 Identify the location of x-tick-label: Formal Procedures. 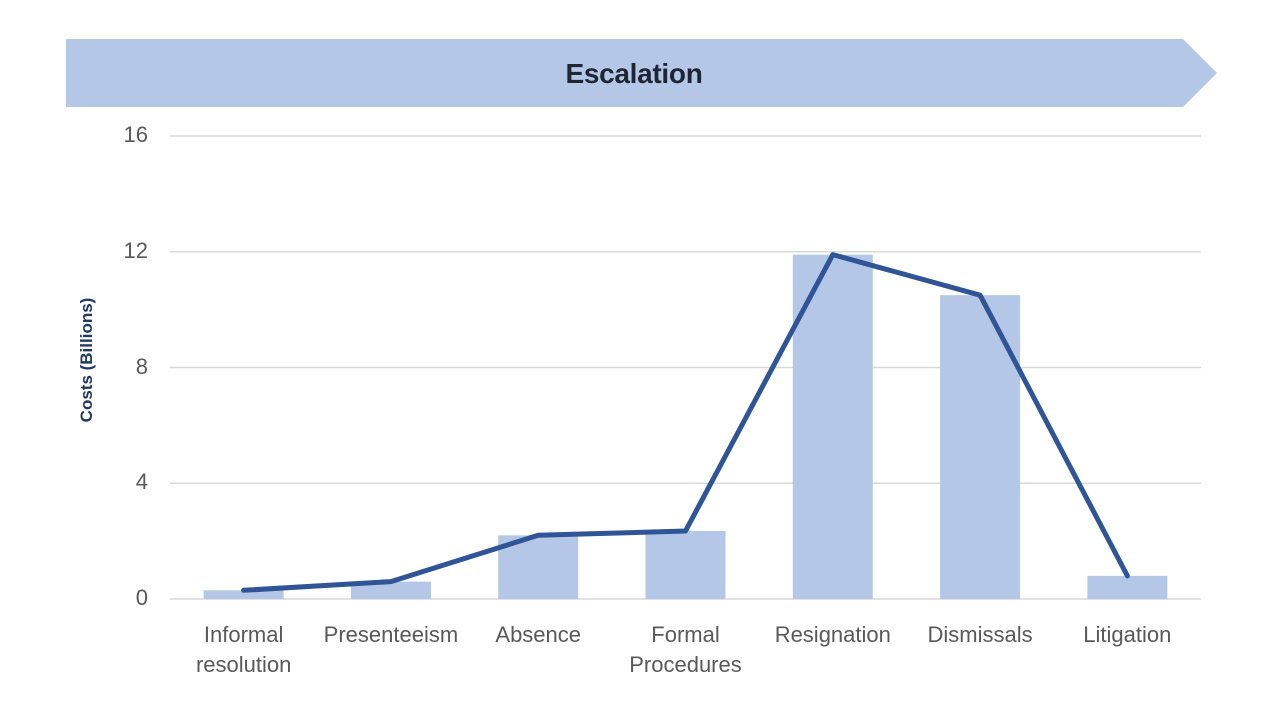
(685, 649).